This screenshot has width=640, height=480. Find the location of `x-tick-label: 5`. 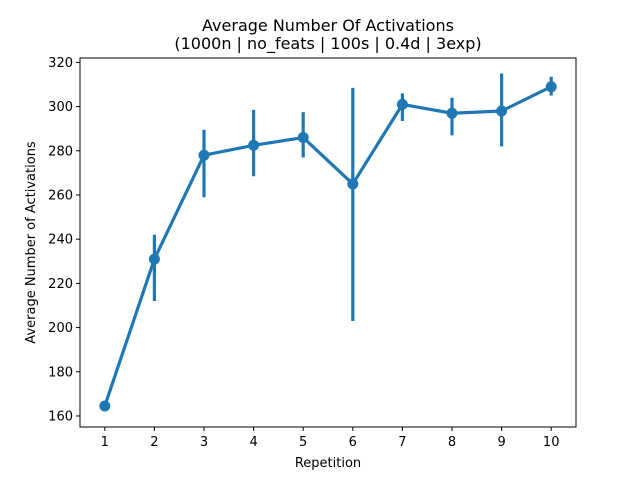

x-tick-label: 5 is located at coordinates (303, 442).